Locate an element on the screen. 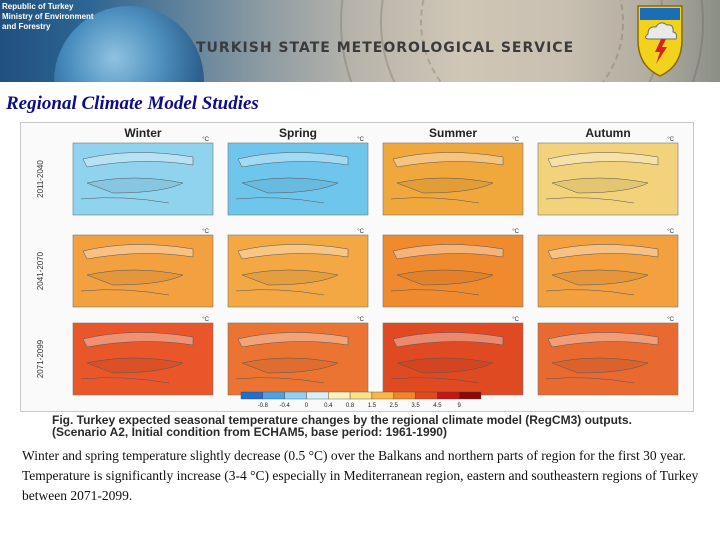 The height and width of the screenshot is (540, 720). compass-graphic is located at coordinates (522, 41).